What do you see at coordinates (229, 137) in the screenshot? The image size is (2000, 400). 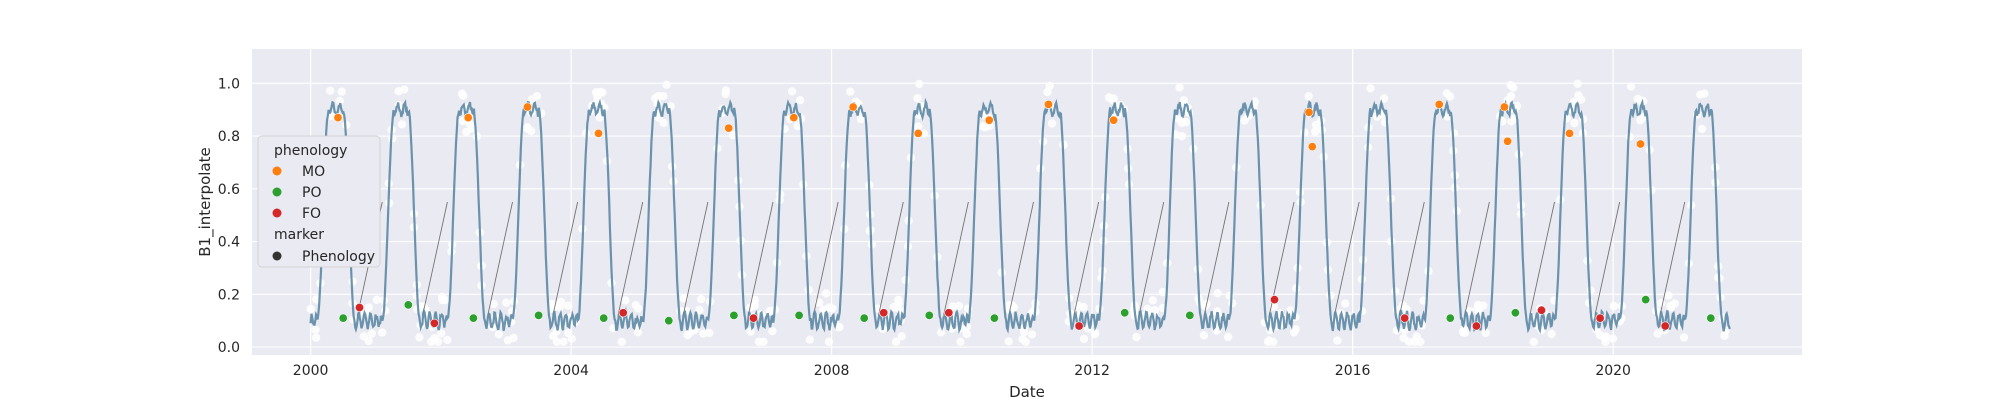 I see `y-tick-label: 0.8` at bounding box center [229, 137].